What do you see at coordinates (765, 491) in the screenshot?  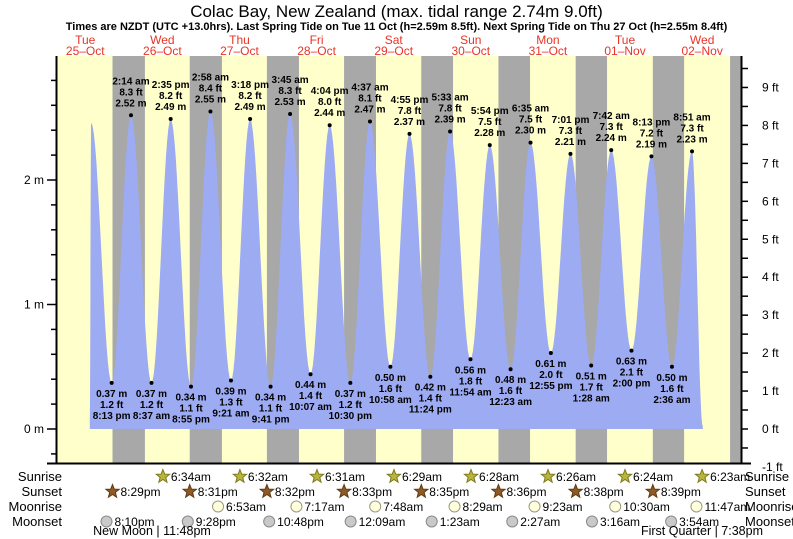 I see `sunset-row-label-right: Sunset` at bounding box center [765, 491].